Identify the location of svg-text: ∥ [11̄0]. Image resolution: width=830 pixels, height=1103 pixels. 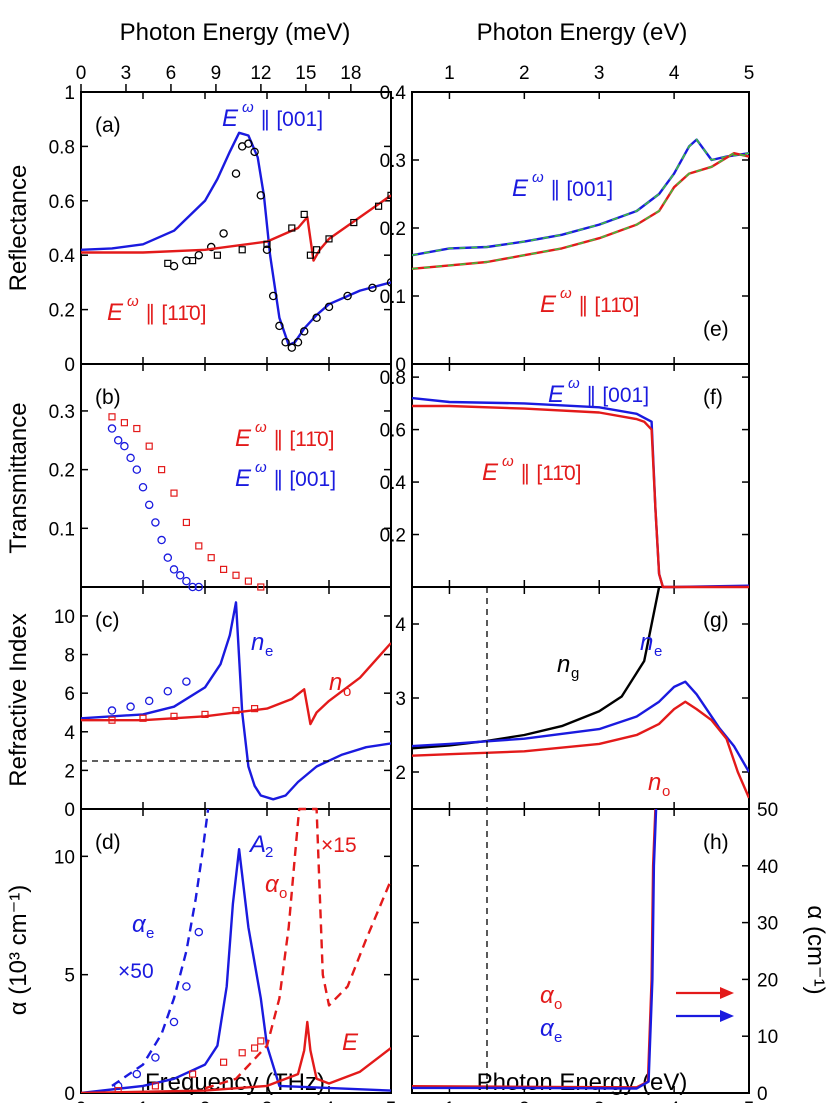
(550, 473).